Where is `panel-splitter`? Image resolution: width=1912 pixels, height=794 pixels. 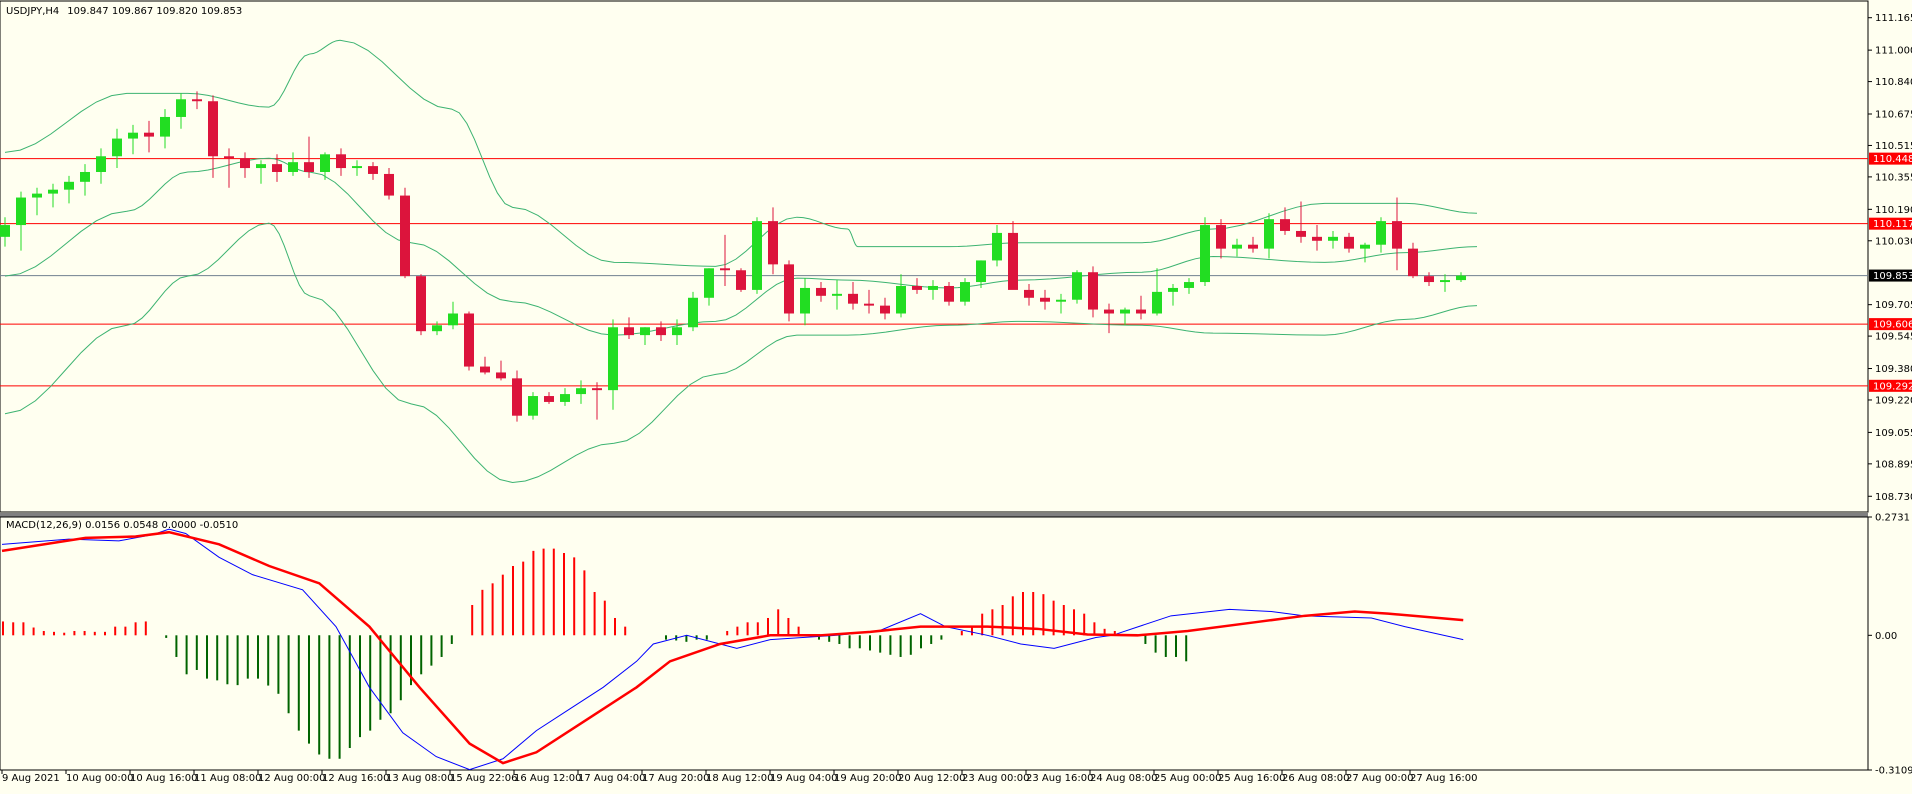 panel-splitter is located at coordinates (934, 515).